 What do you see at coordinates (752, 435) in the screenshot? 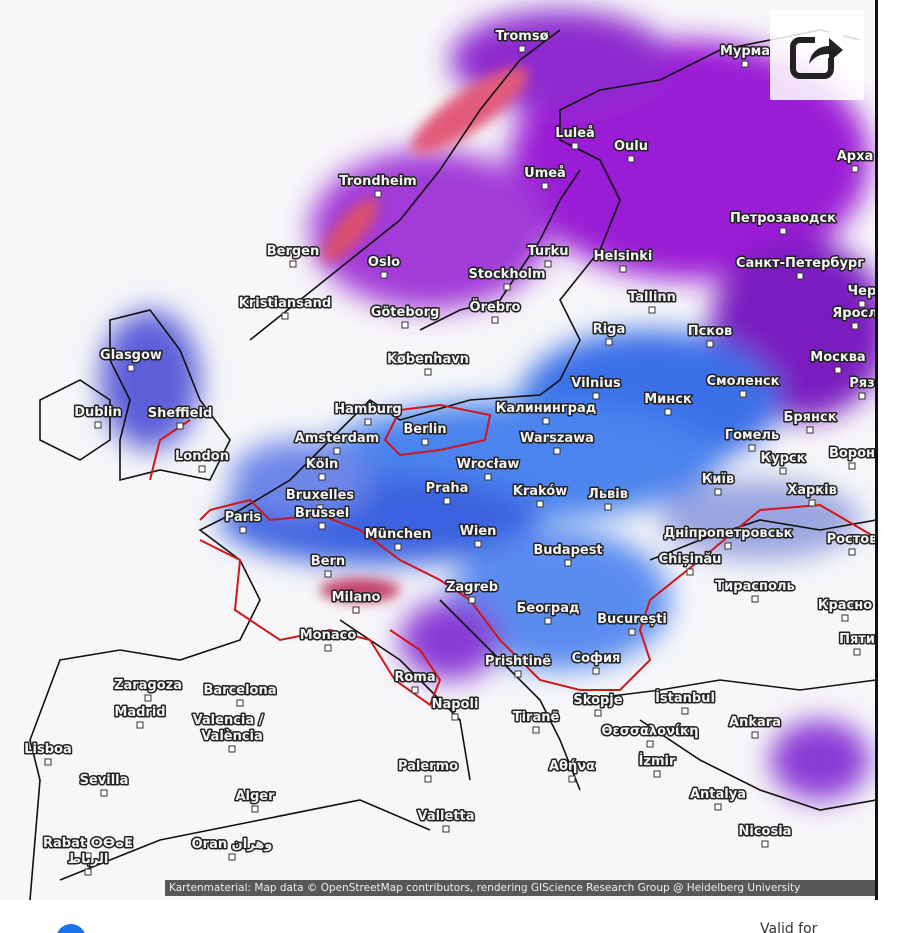
I see `city-label: Гомель` at bounding box center [752, 435].